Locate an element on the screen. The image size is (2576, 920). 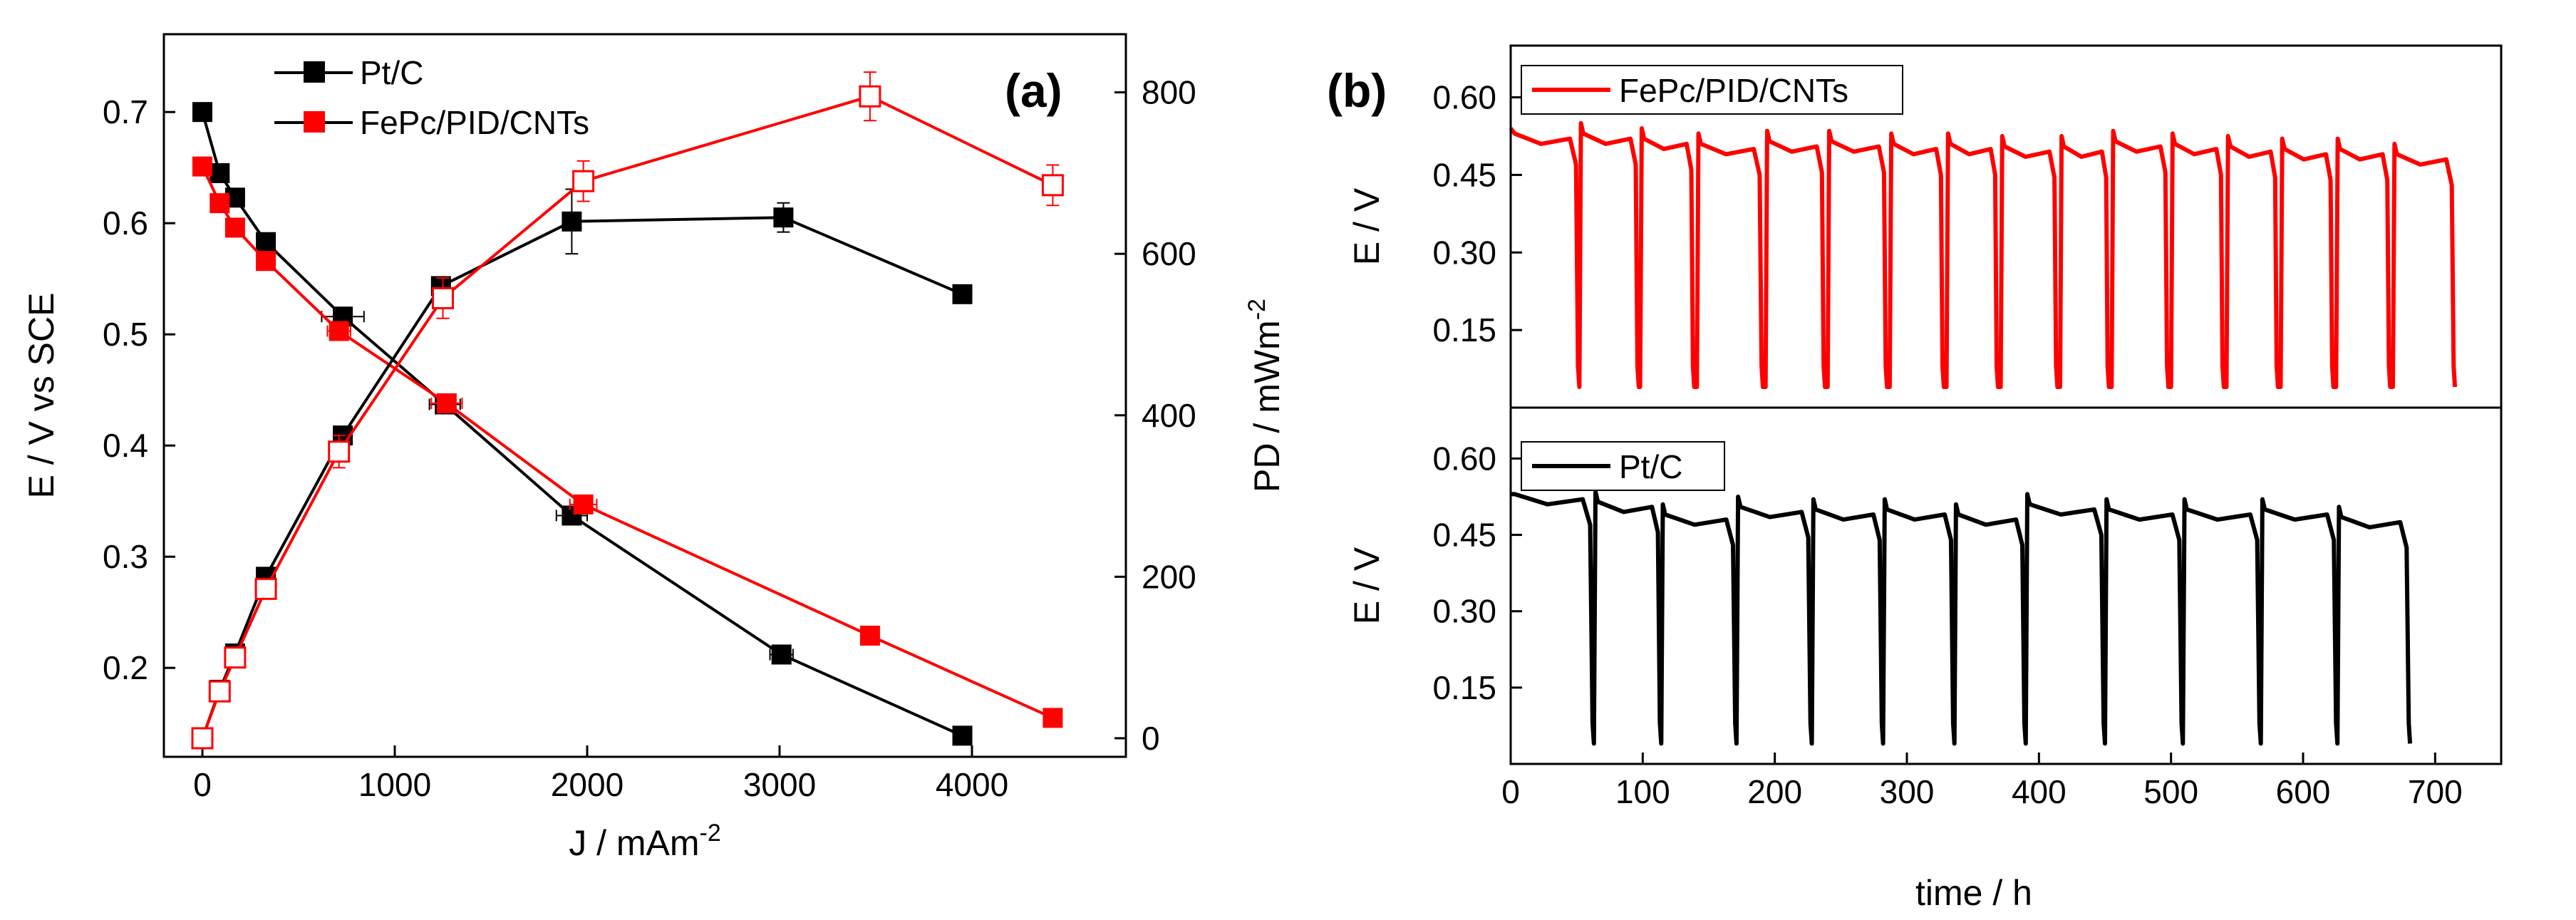
y-tick-label: 0.3 is located at coordinates (126, 556).